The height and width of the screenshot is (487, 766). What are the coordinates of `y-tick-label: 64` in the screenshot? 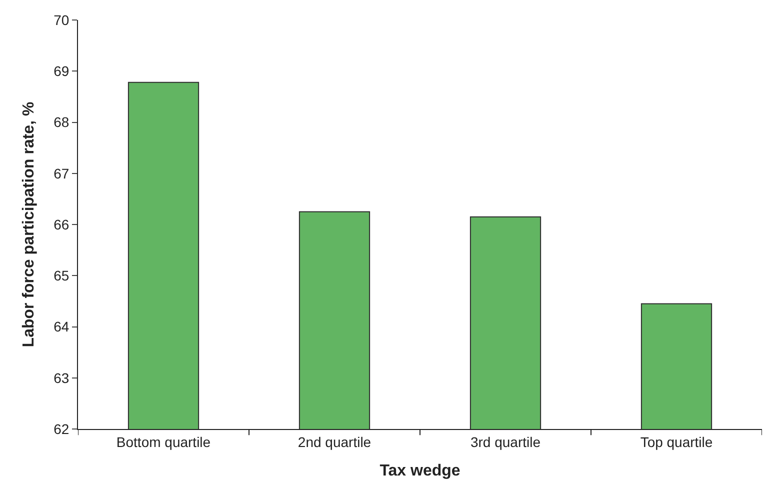 It's located at (62, 326).